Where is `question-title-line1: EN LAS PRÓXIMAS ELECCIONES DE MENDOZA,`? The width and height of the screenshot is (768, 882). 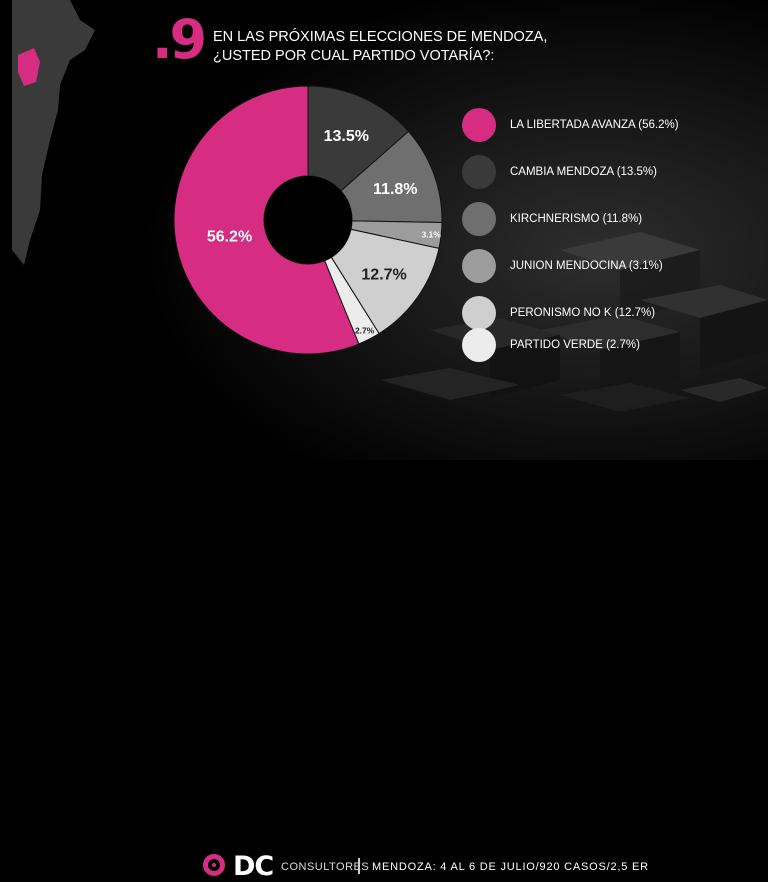
question-title-line1: EN LAS PRÓXIMAS ELECCIONES DE MENDOZA, is located at coordinates (380, 37).